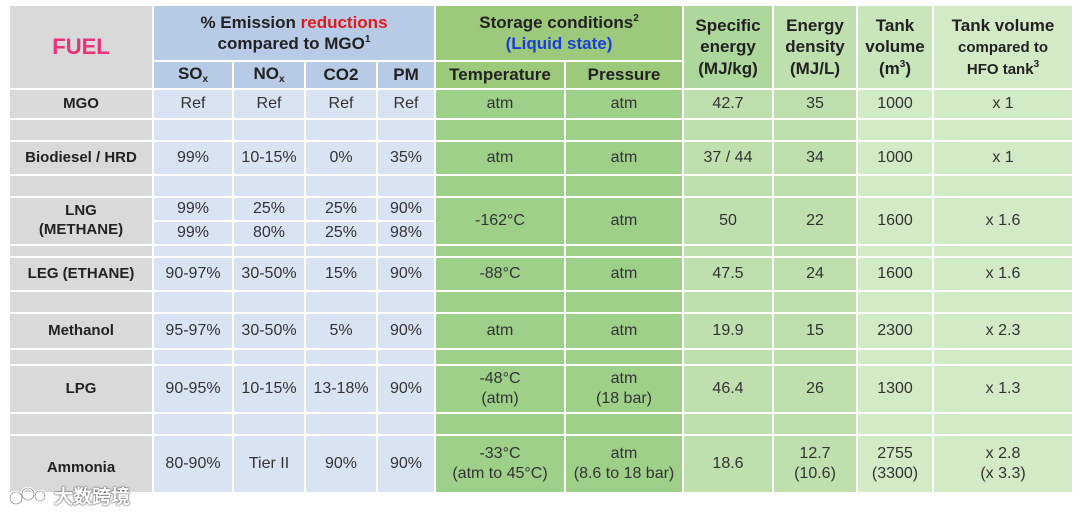 The image size is (1080, 516). I want to click on no-header-label: NO, so click(266, 74).